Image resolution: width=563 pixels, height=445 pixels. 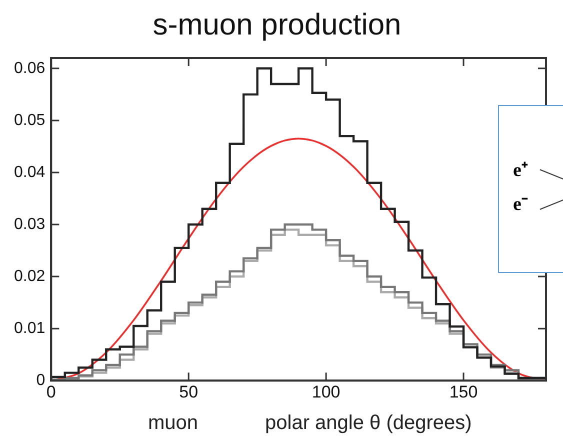 What do you see at coordinates (326, 392) in the screenshot?
I see `x-tick-label: 100` at bounding box center [326, 392].